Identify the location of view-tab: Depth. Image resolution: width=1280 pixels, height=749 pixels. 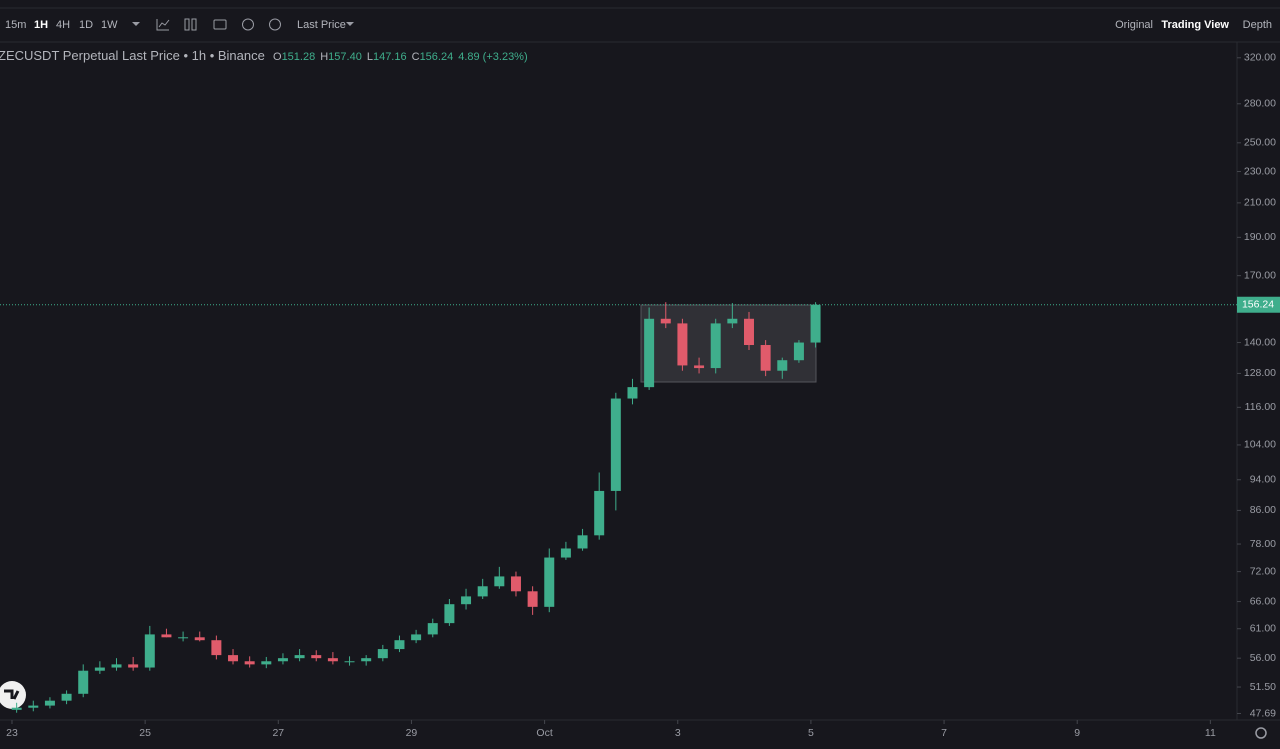
(1257, 25).